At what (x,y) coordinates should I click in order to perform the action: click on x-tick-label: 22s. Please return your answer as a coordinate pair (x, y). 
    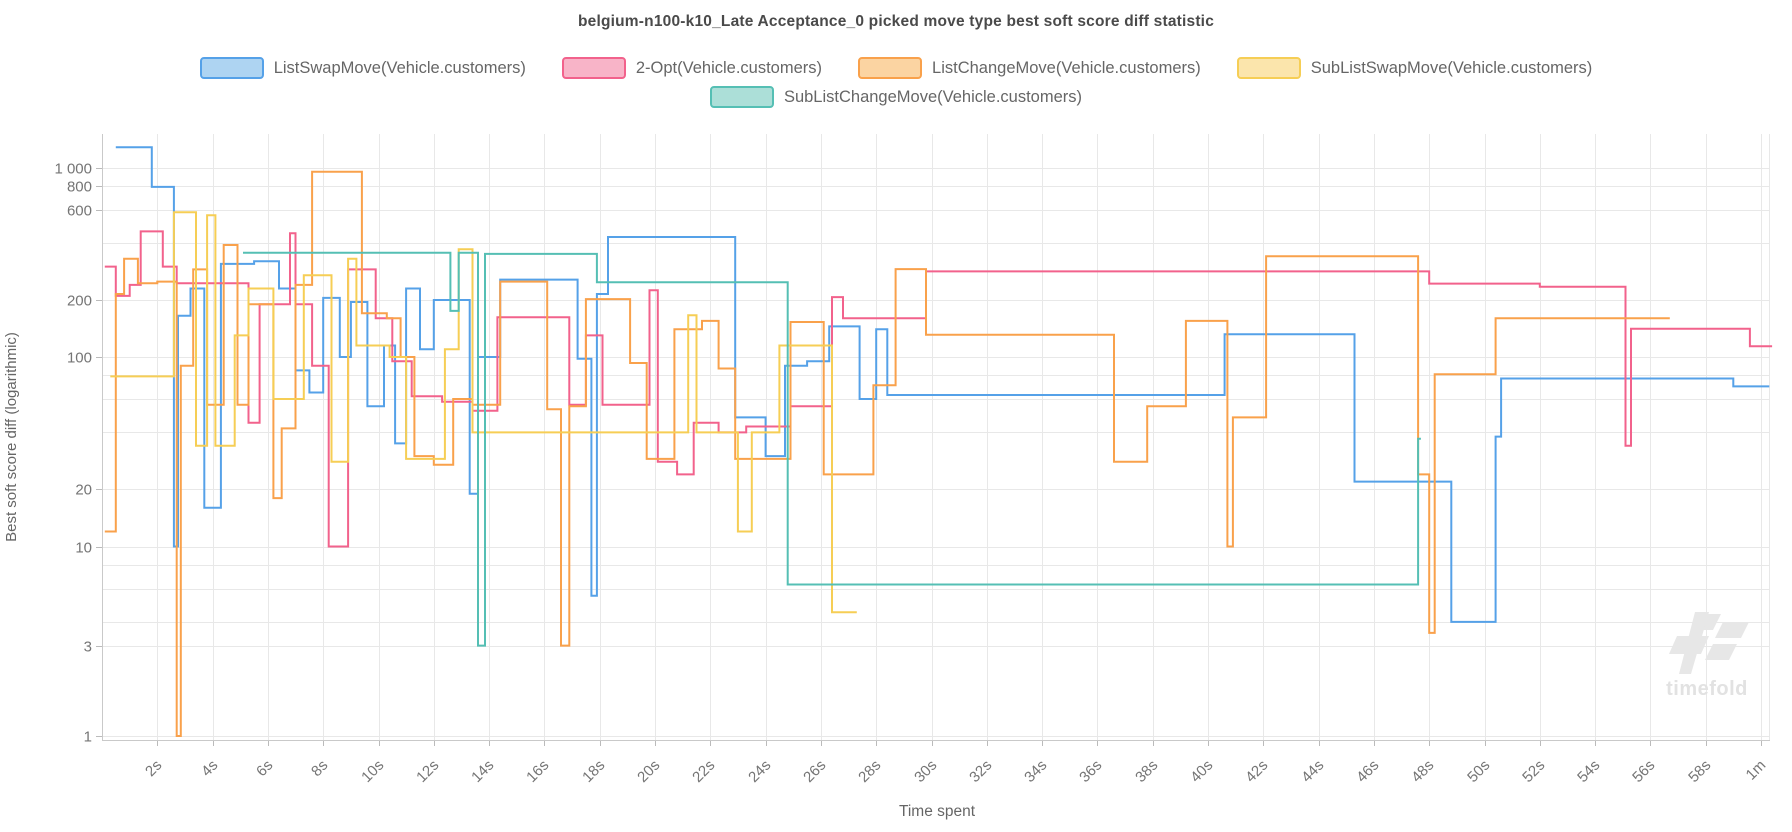
    Looking at the image, I should click on (703, 771).